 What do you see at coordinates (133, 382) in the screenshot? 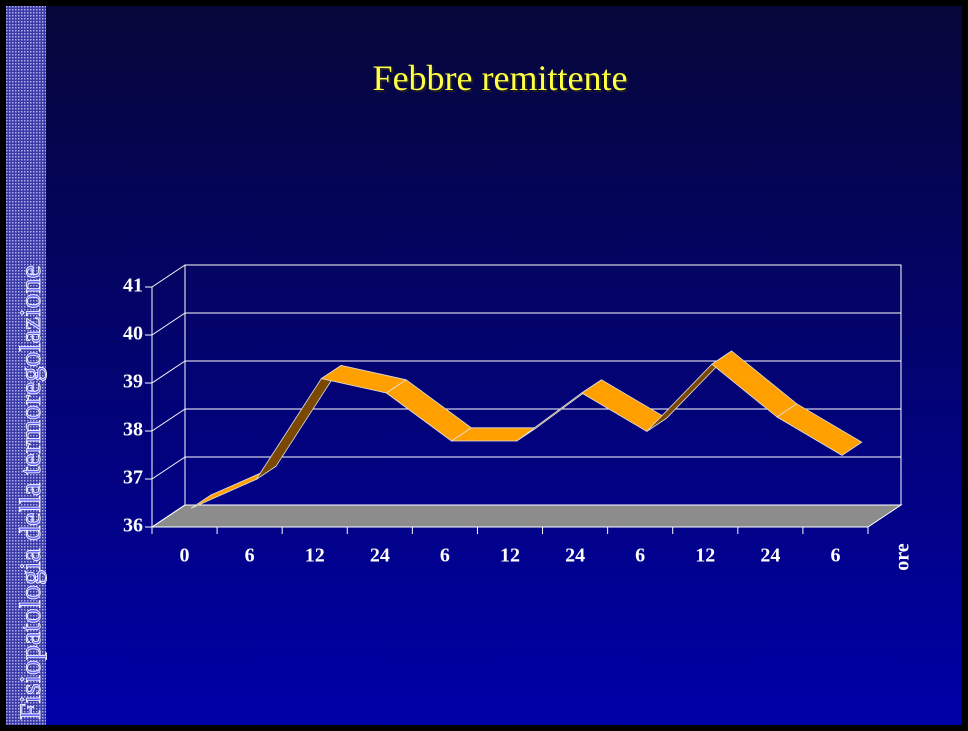
I see `y-tick-label: 39` at bounding box center [133, 382].